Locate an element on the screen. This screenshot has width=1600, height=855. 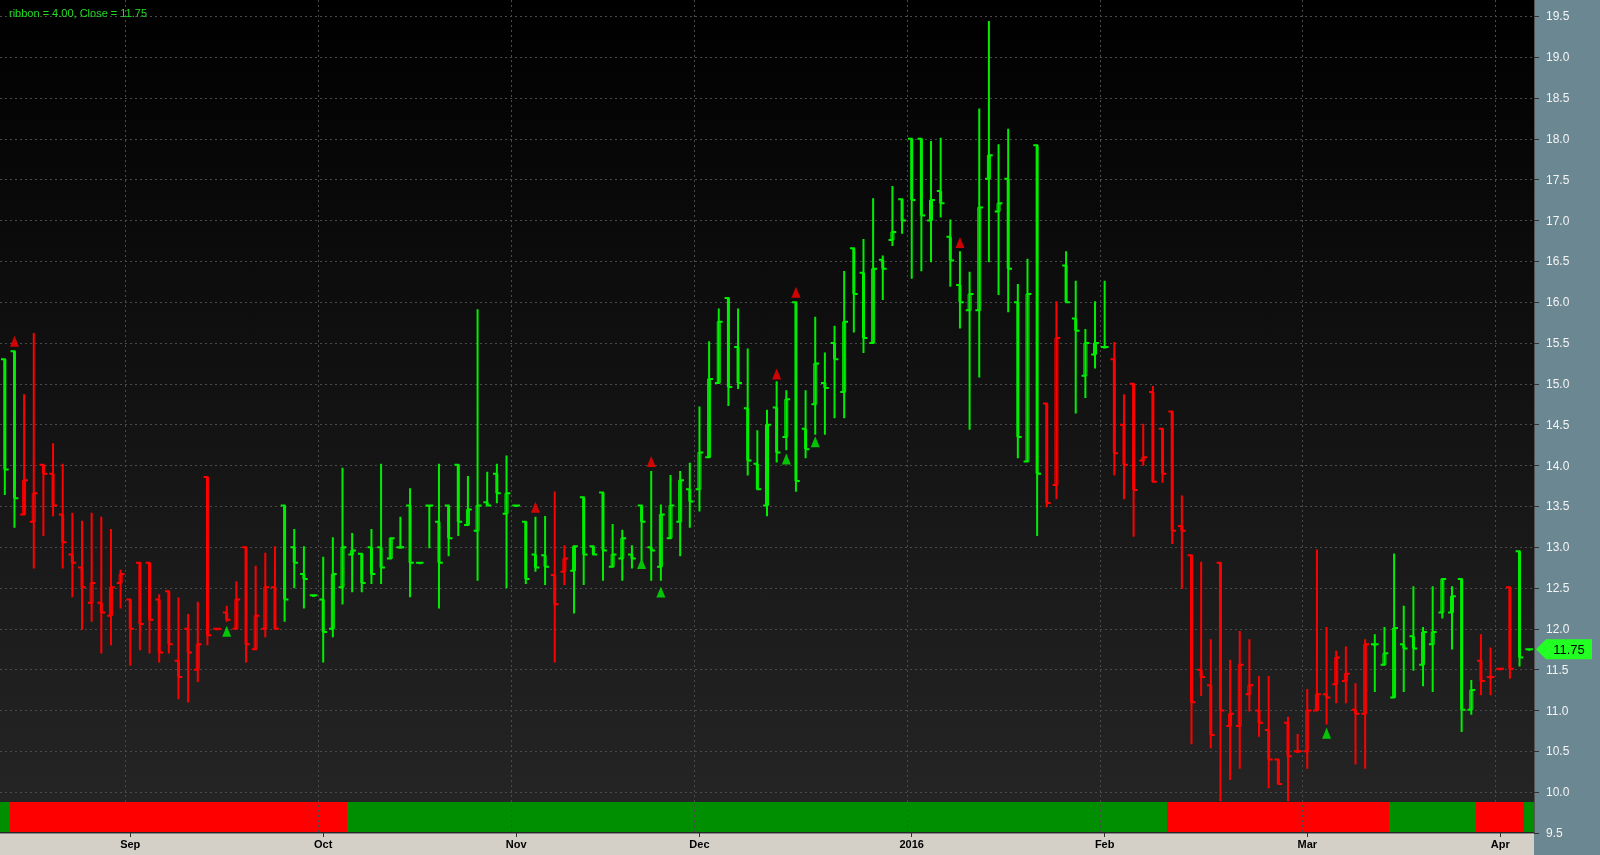
y-tick-label: 15.0 is located at coordinates (1558, 383).